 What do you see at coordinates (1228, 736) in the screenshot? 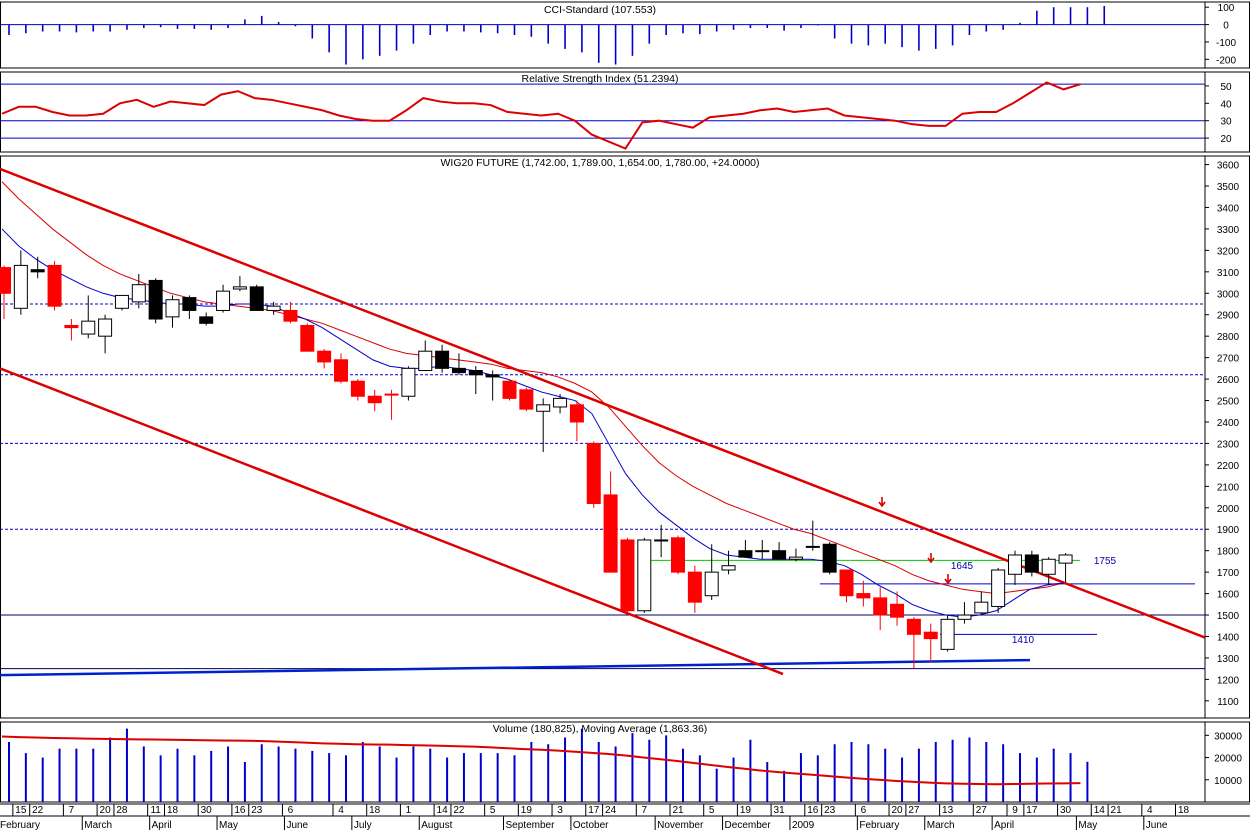
I see `volume-tick-label: 30000` at bounding box center [1228, 736].